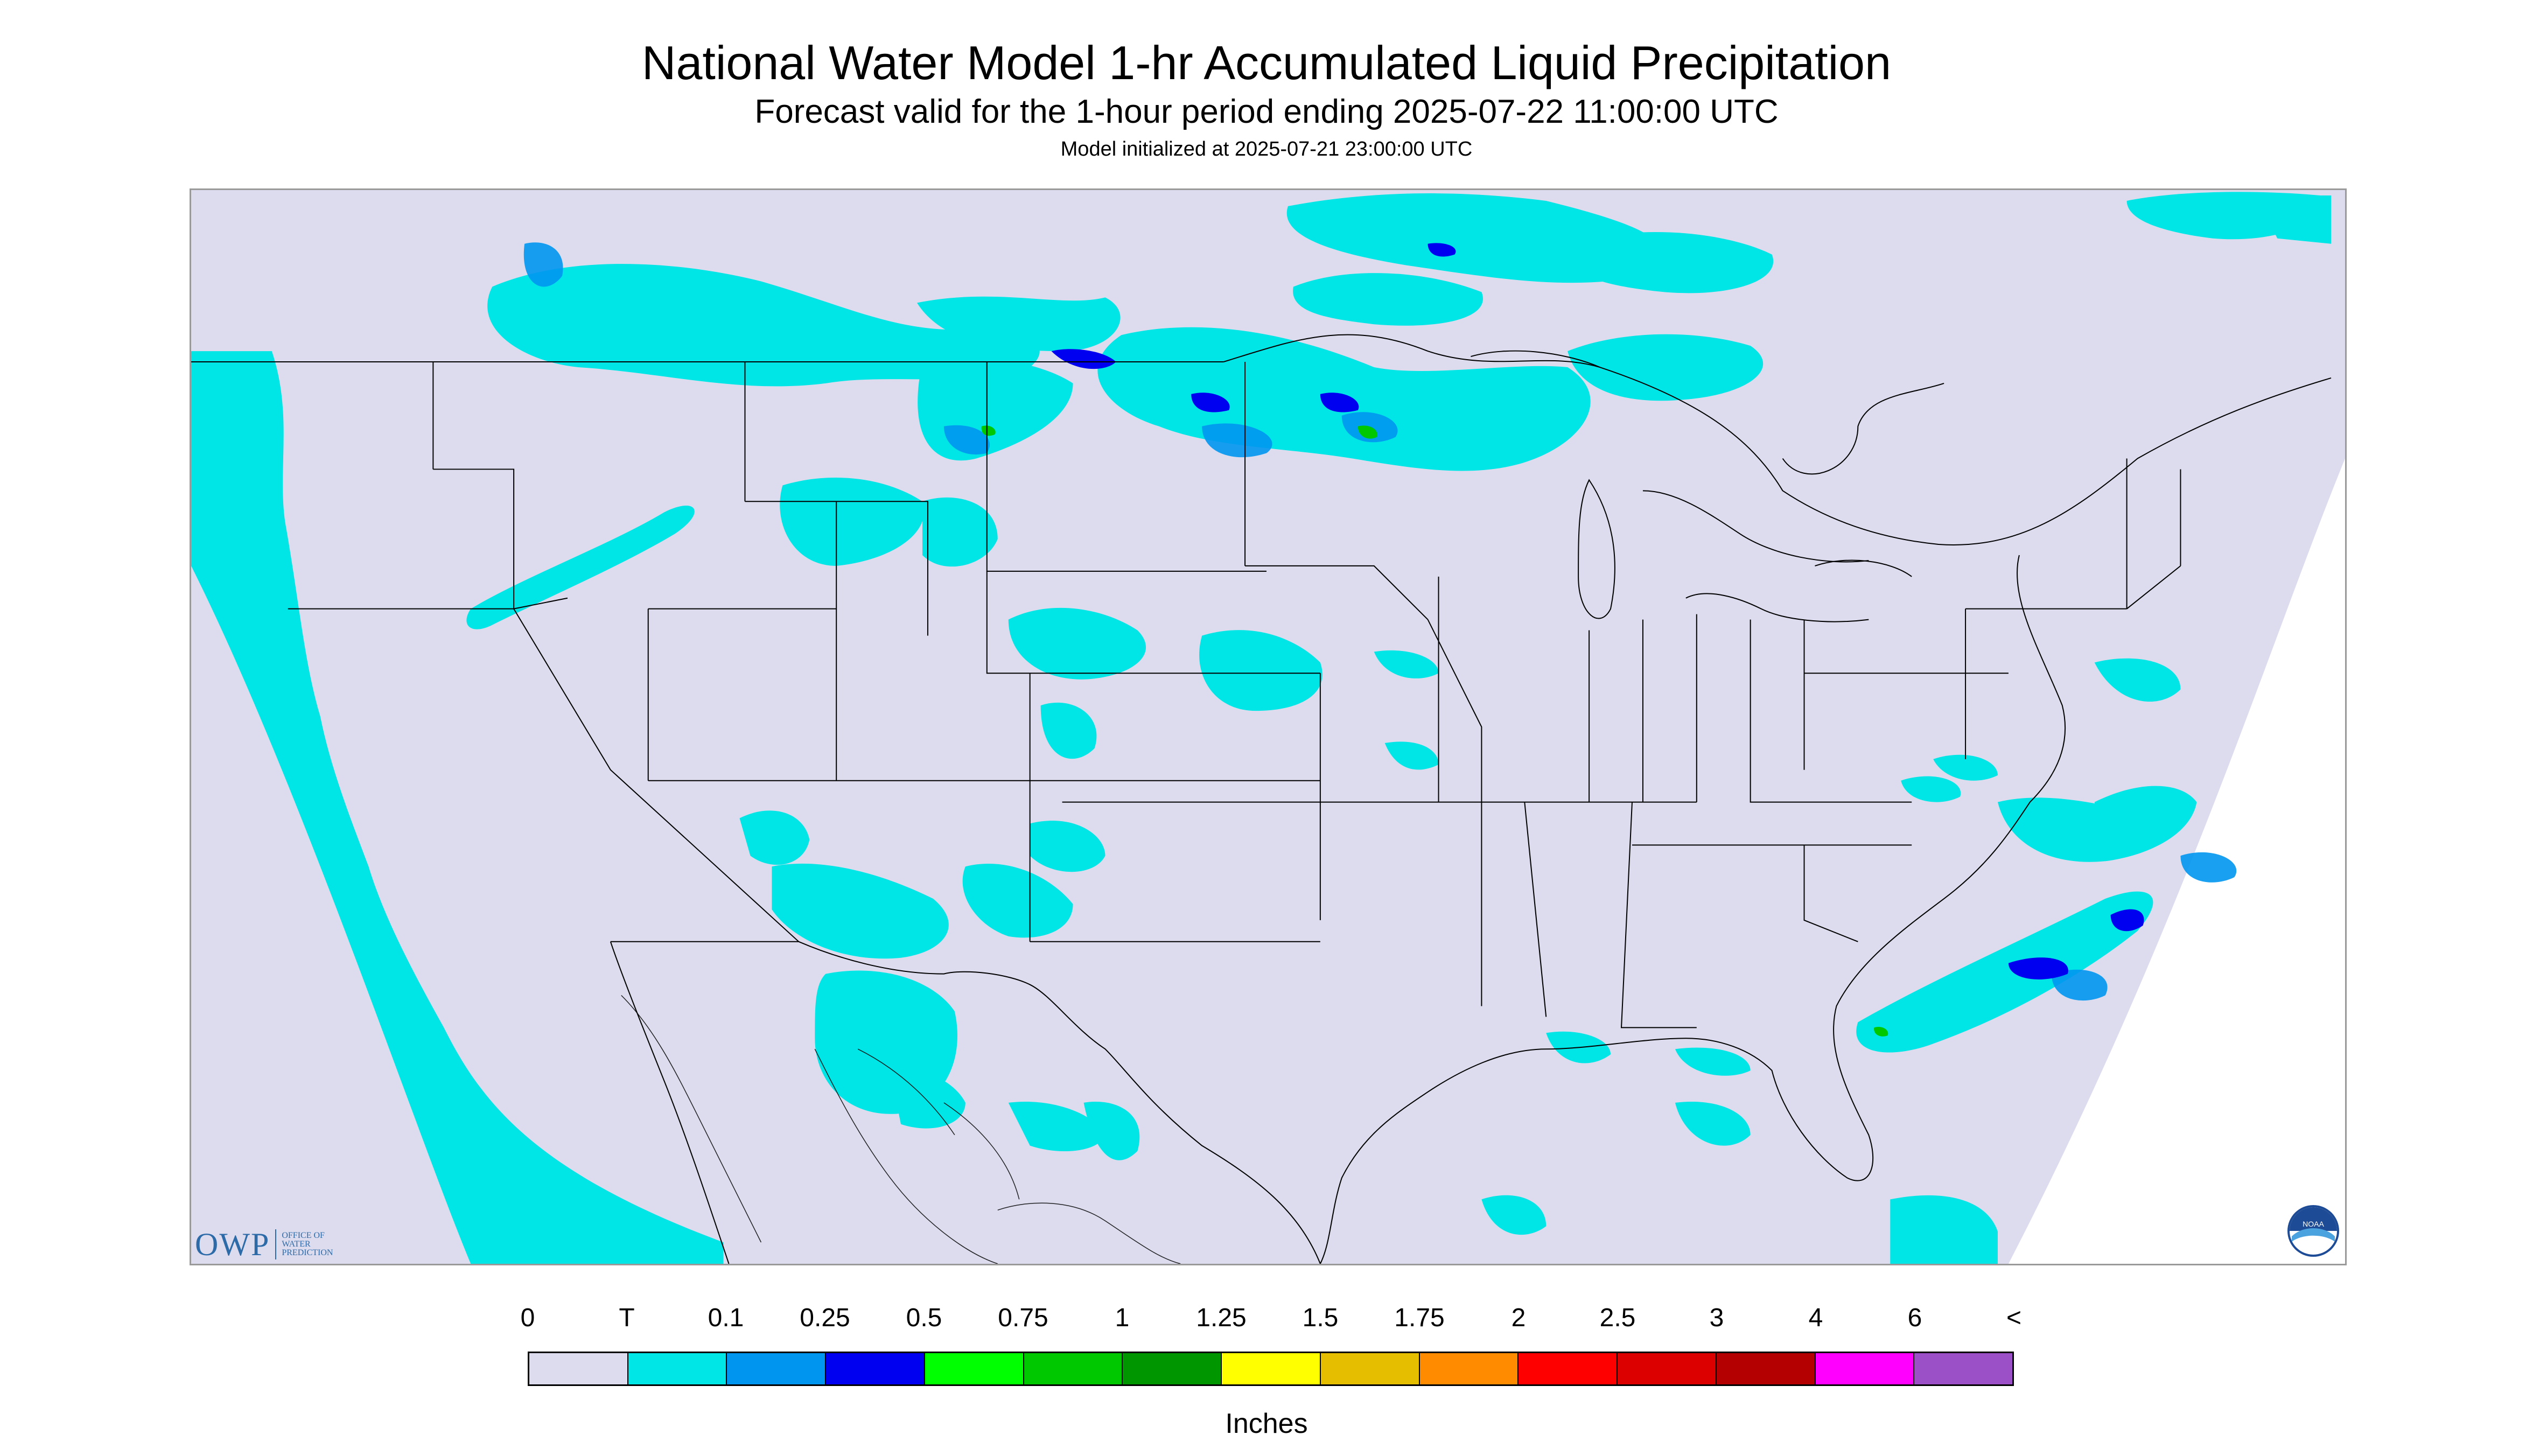 This screenshot has width=2533, height=1456. I want to click on legend-label: 0.5, so click(924, 1318).